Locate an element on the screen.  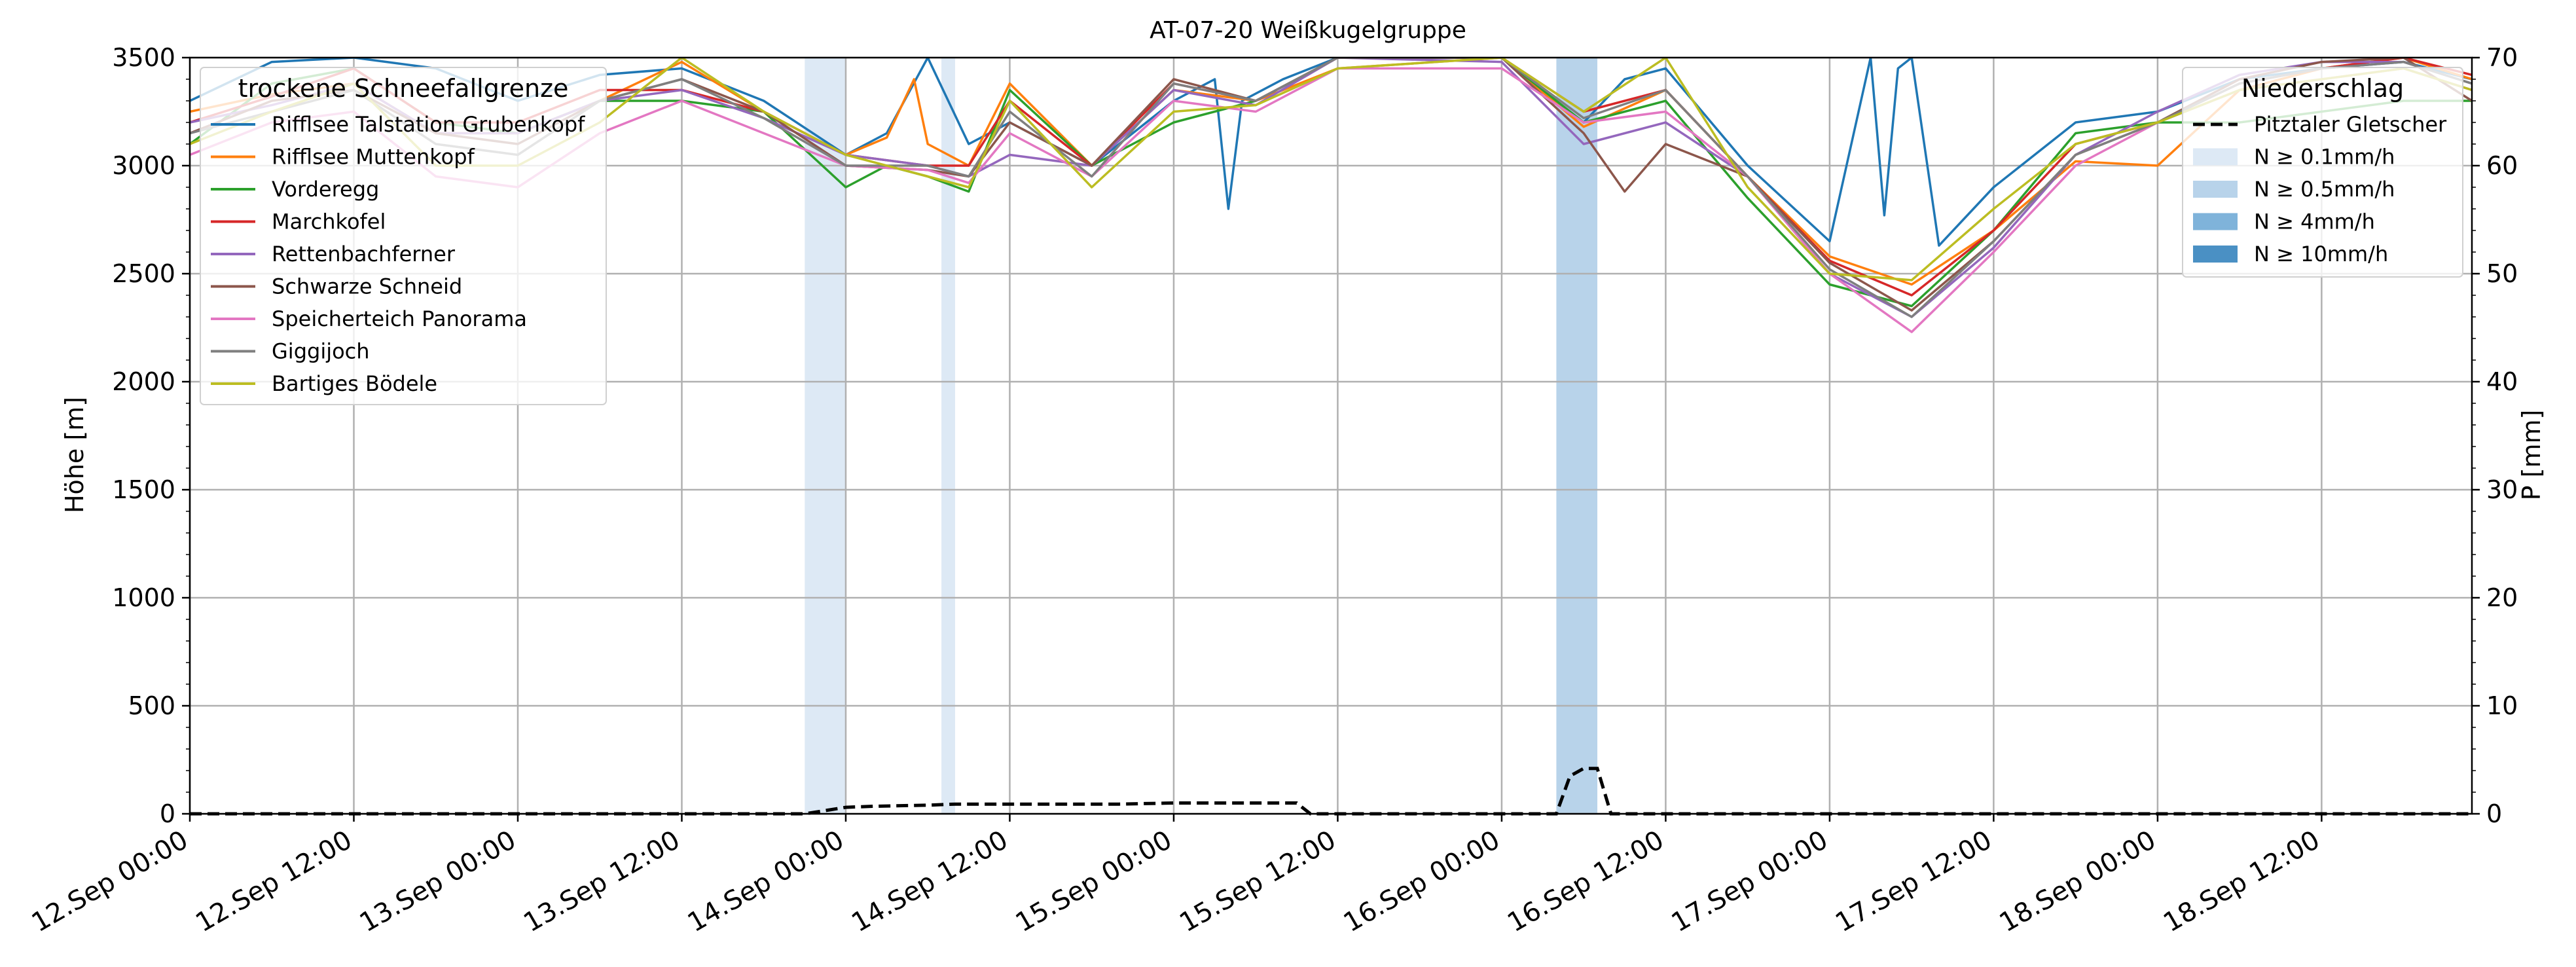
legend-snowfall-box is located at coordinates (403, 236).